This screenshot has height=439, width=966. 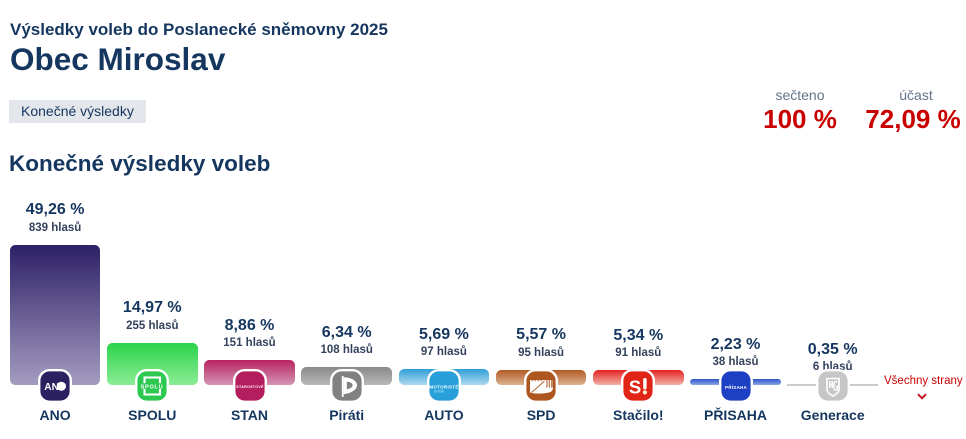 What do you see at coordinates (51, 387) in the screenshot?
I see `svg-text: AN` at bounding box center [51, 387].